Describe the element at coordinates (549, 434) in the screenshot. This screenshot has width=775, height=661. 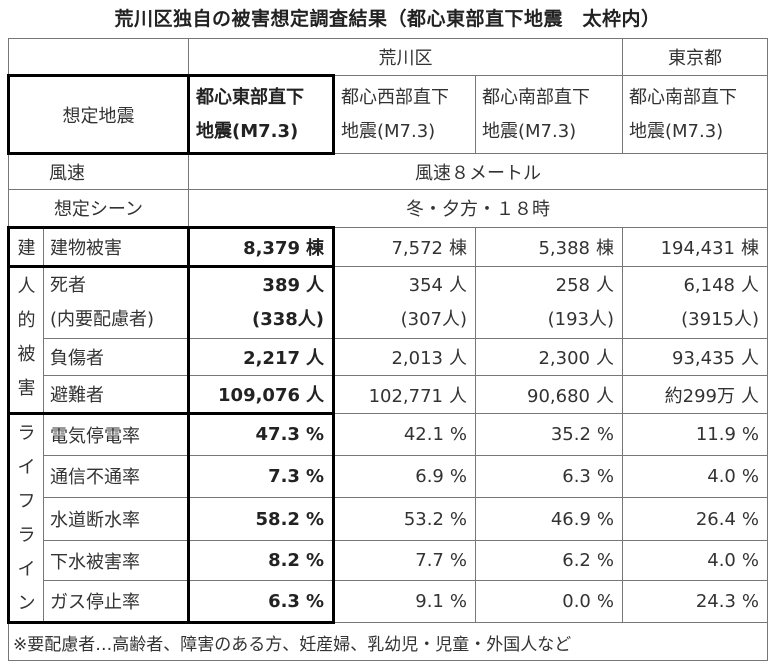
I see `power-value-2: 35.2%` at that location.